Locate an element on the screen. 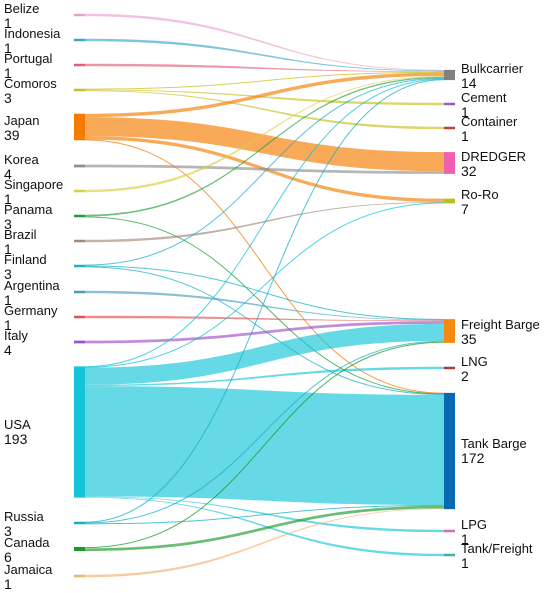 The image size is (550, 593). source-label-belize: Belize is located at coordinates (21, 8).